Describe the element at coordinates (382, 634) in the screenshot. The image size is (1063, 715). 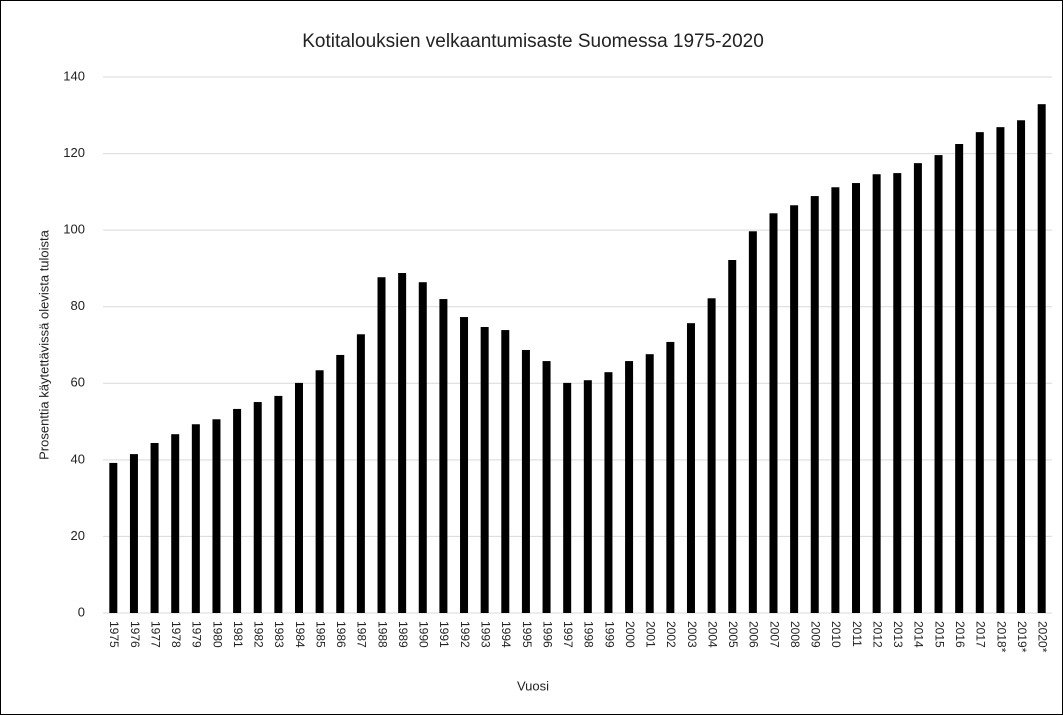
I see `x-tick-label: 1988` at that location.